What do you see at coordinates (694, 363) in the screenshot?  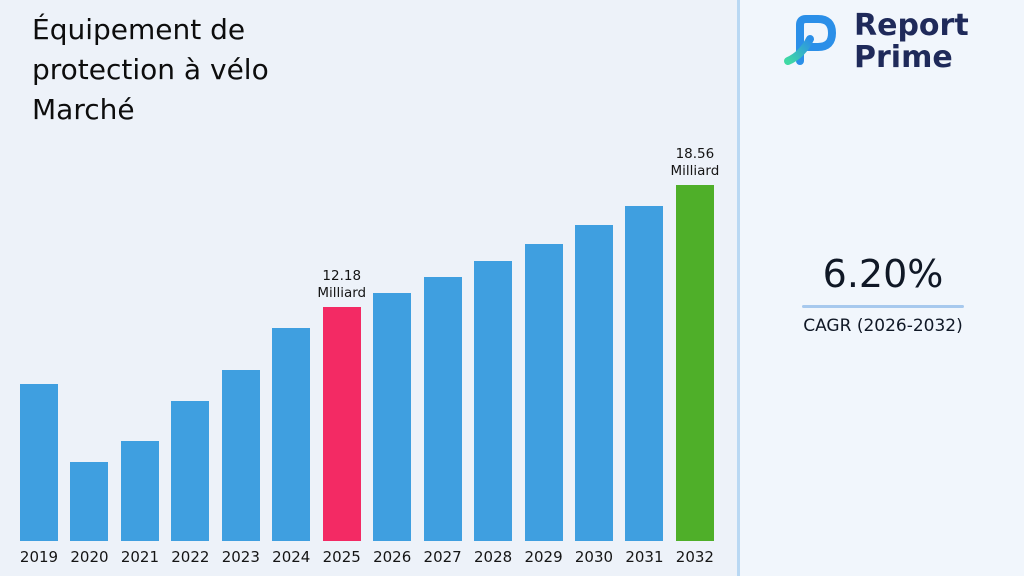 I see `bar-2032` at bounding box center [694, 363].